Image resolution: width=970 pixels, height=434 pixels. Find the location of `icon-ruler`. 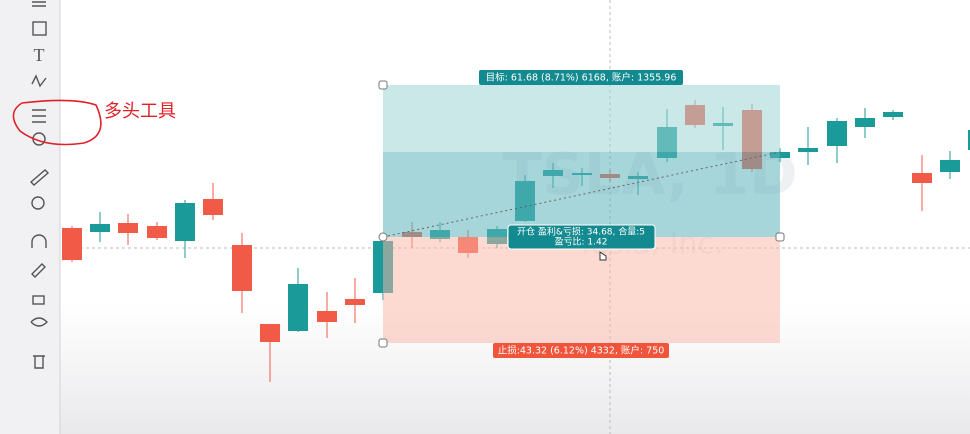

icon-ruler is located at coordinates (39, 177).